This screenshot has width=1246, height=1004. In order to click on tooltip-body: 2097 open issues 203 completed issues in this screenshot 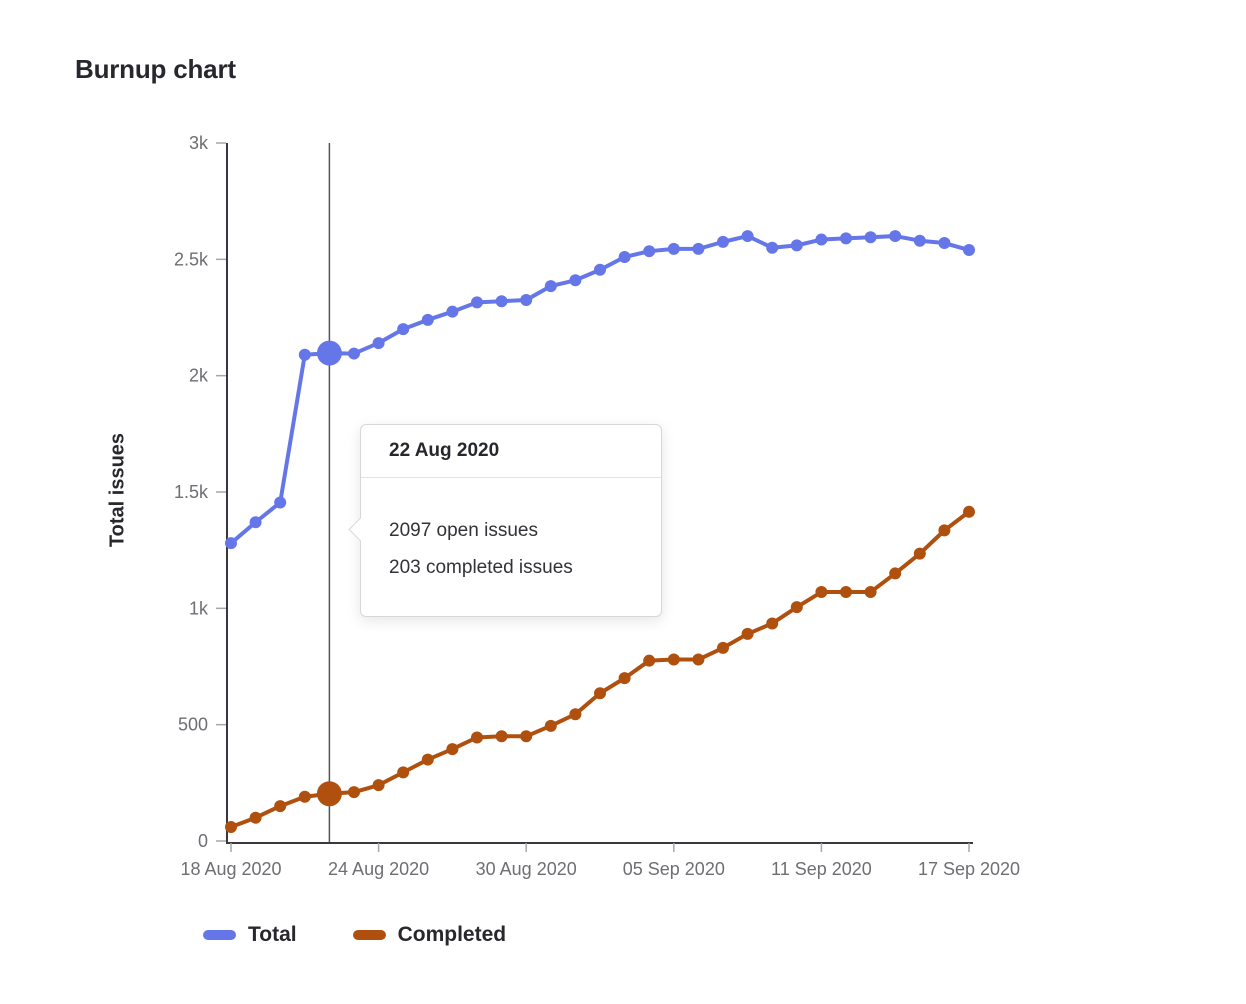, I will do `click(511, 547)`.